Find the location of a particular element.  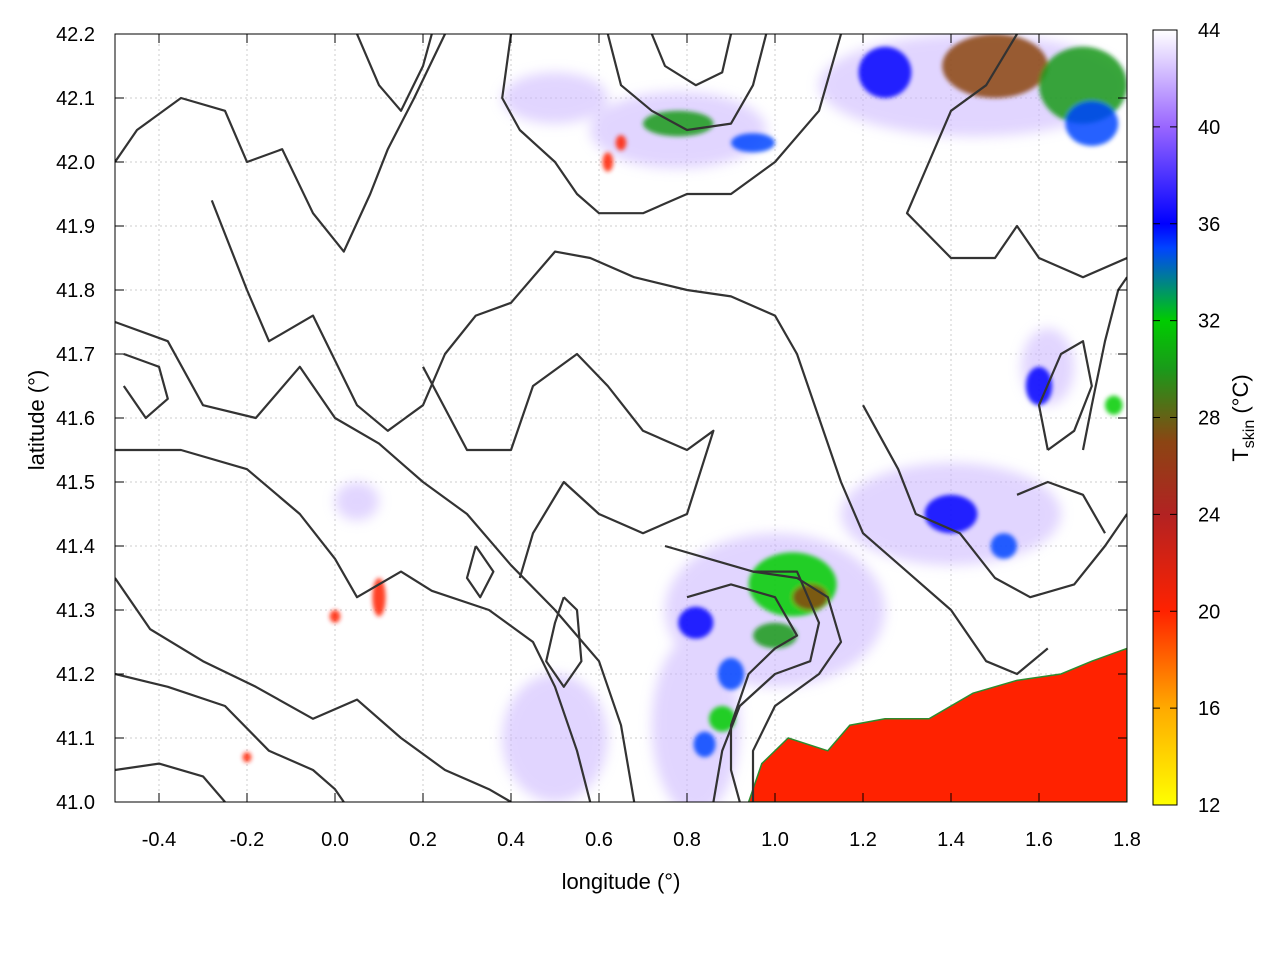

x-tick-label: 1.4 is located at coordinates (951, 840).